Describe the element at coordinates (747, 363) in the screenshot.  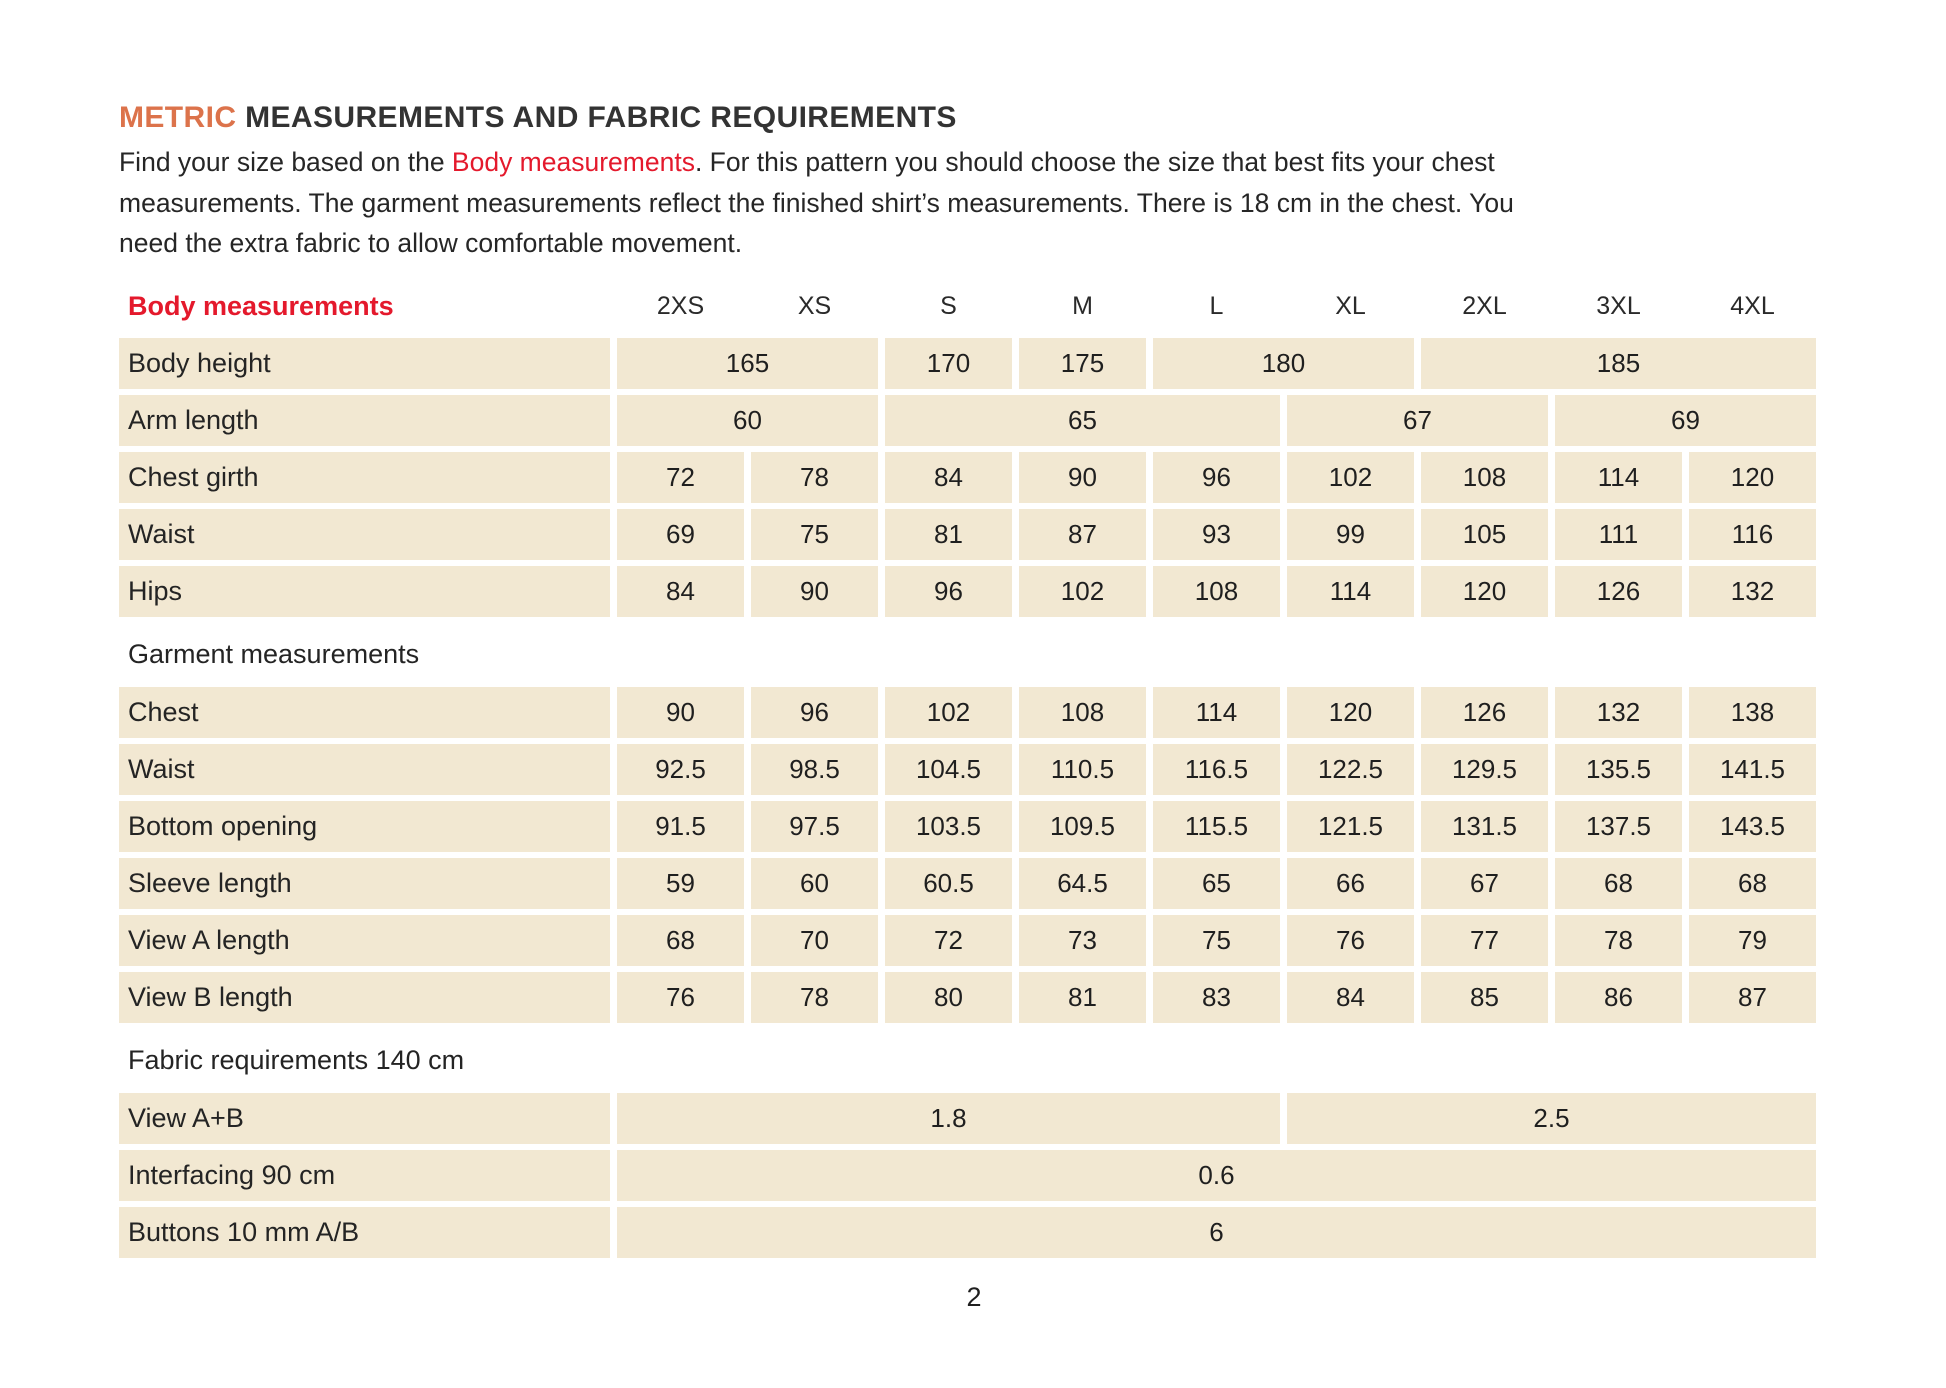
I see `value-cell: 165` at that location.